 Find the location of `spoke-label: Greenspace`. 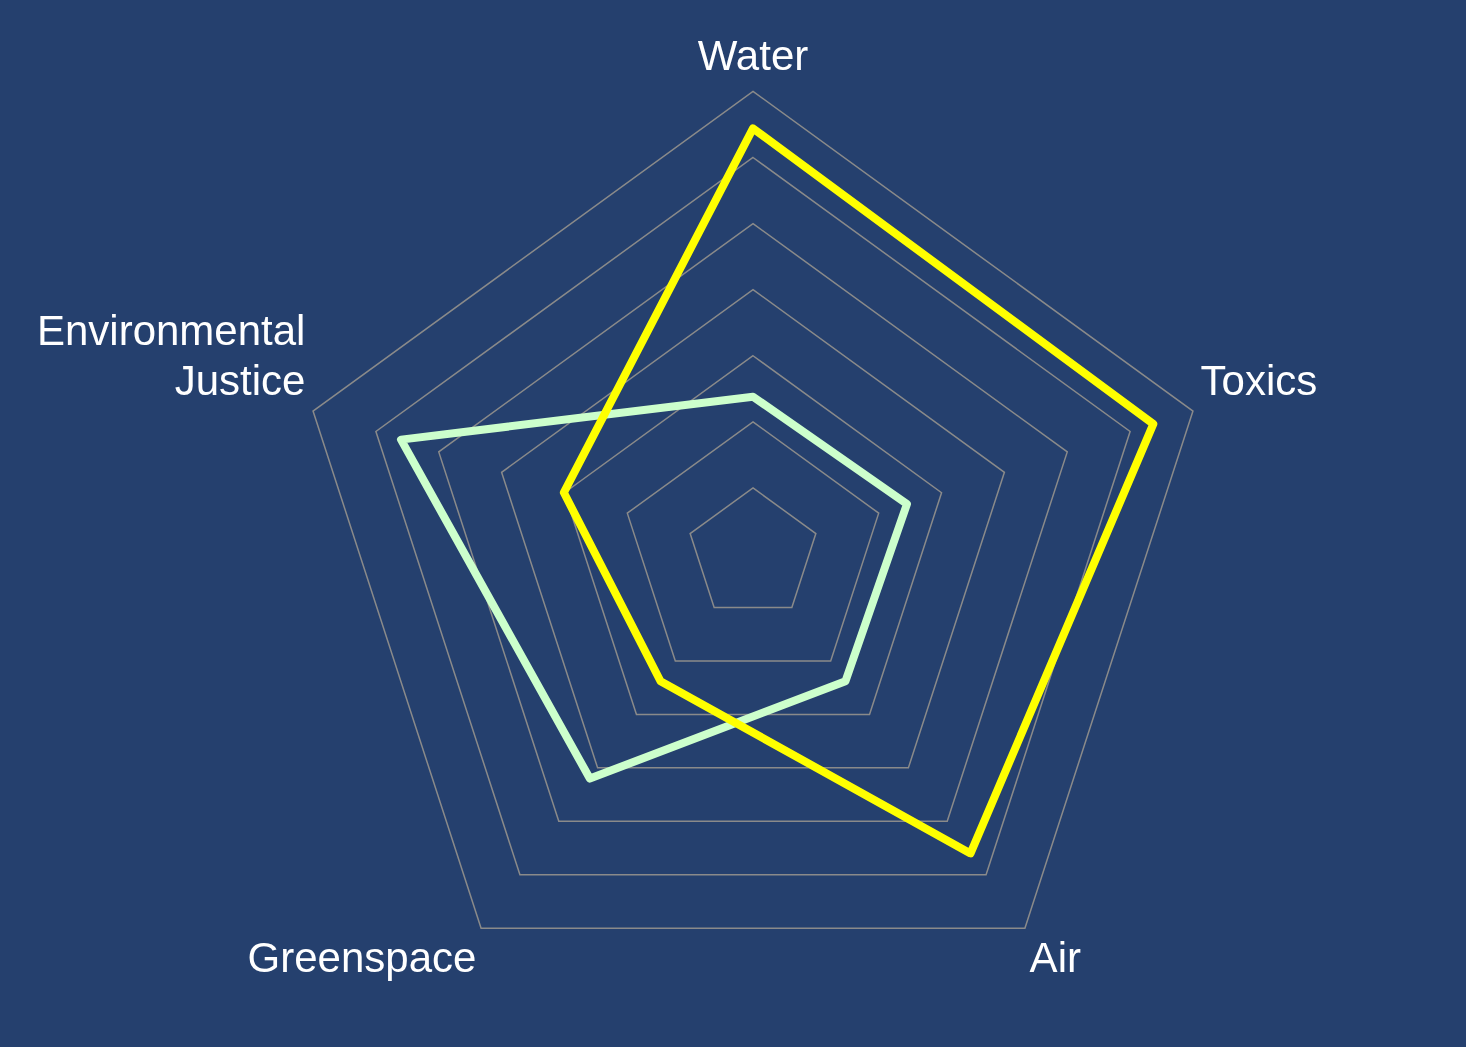

spoke-label: Greenspace is located at coordinates (362, 957).